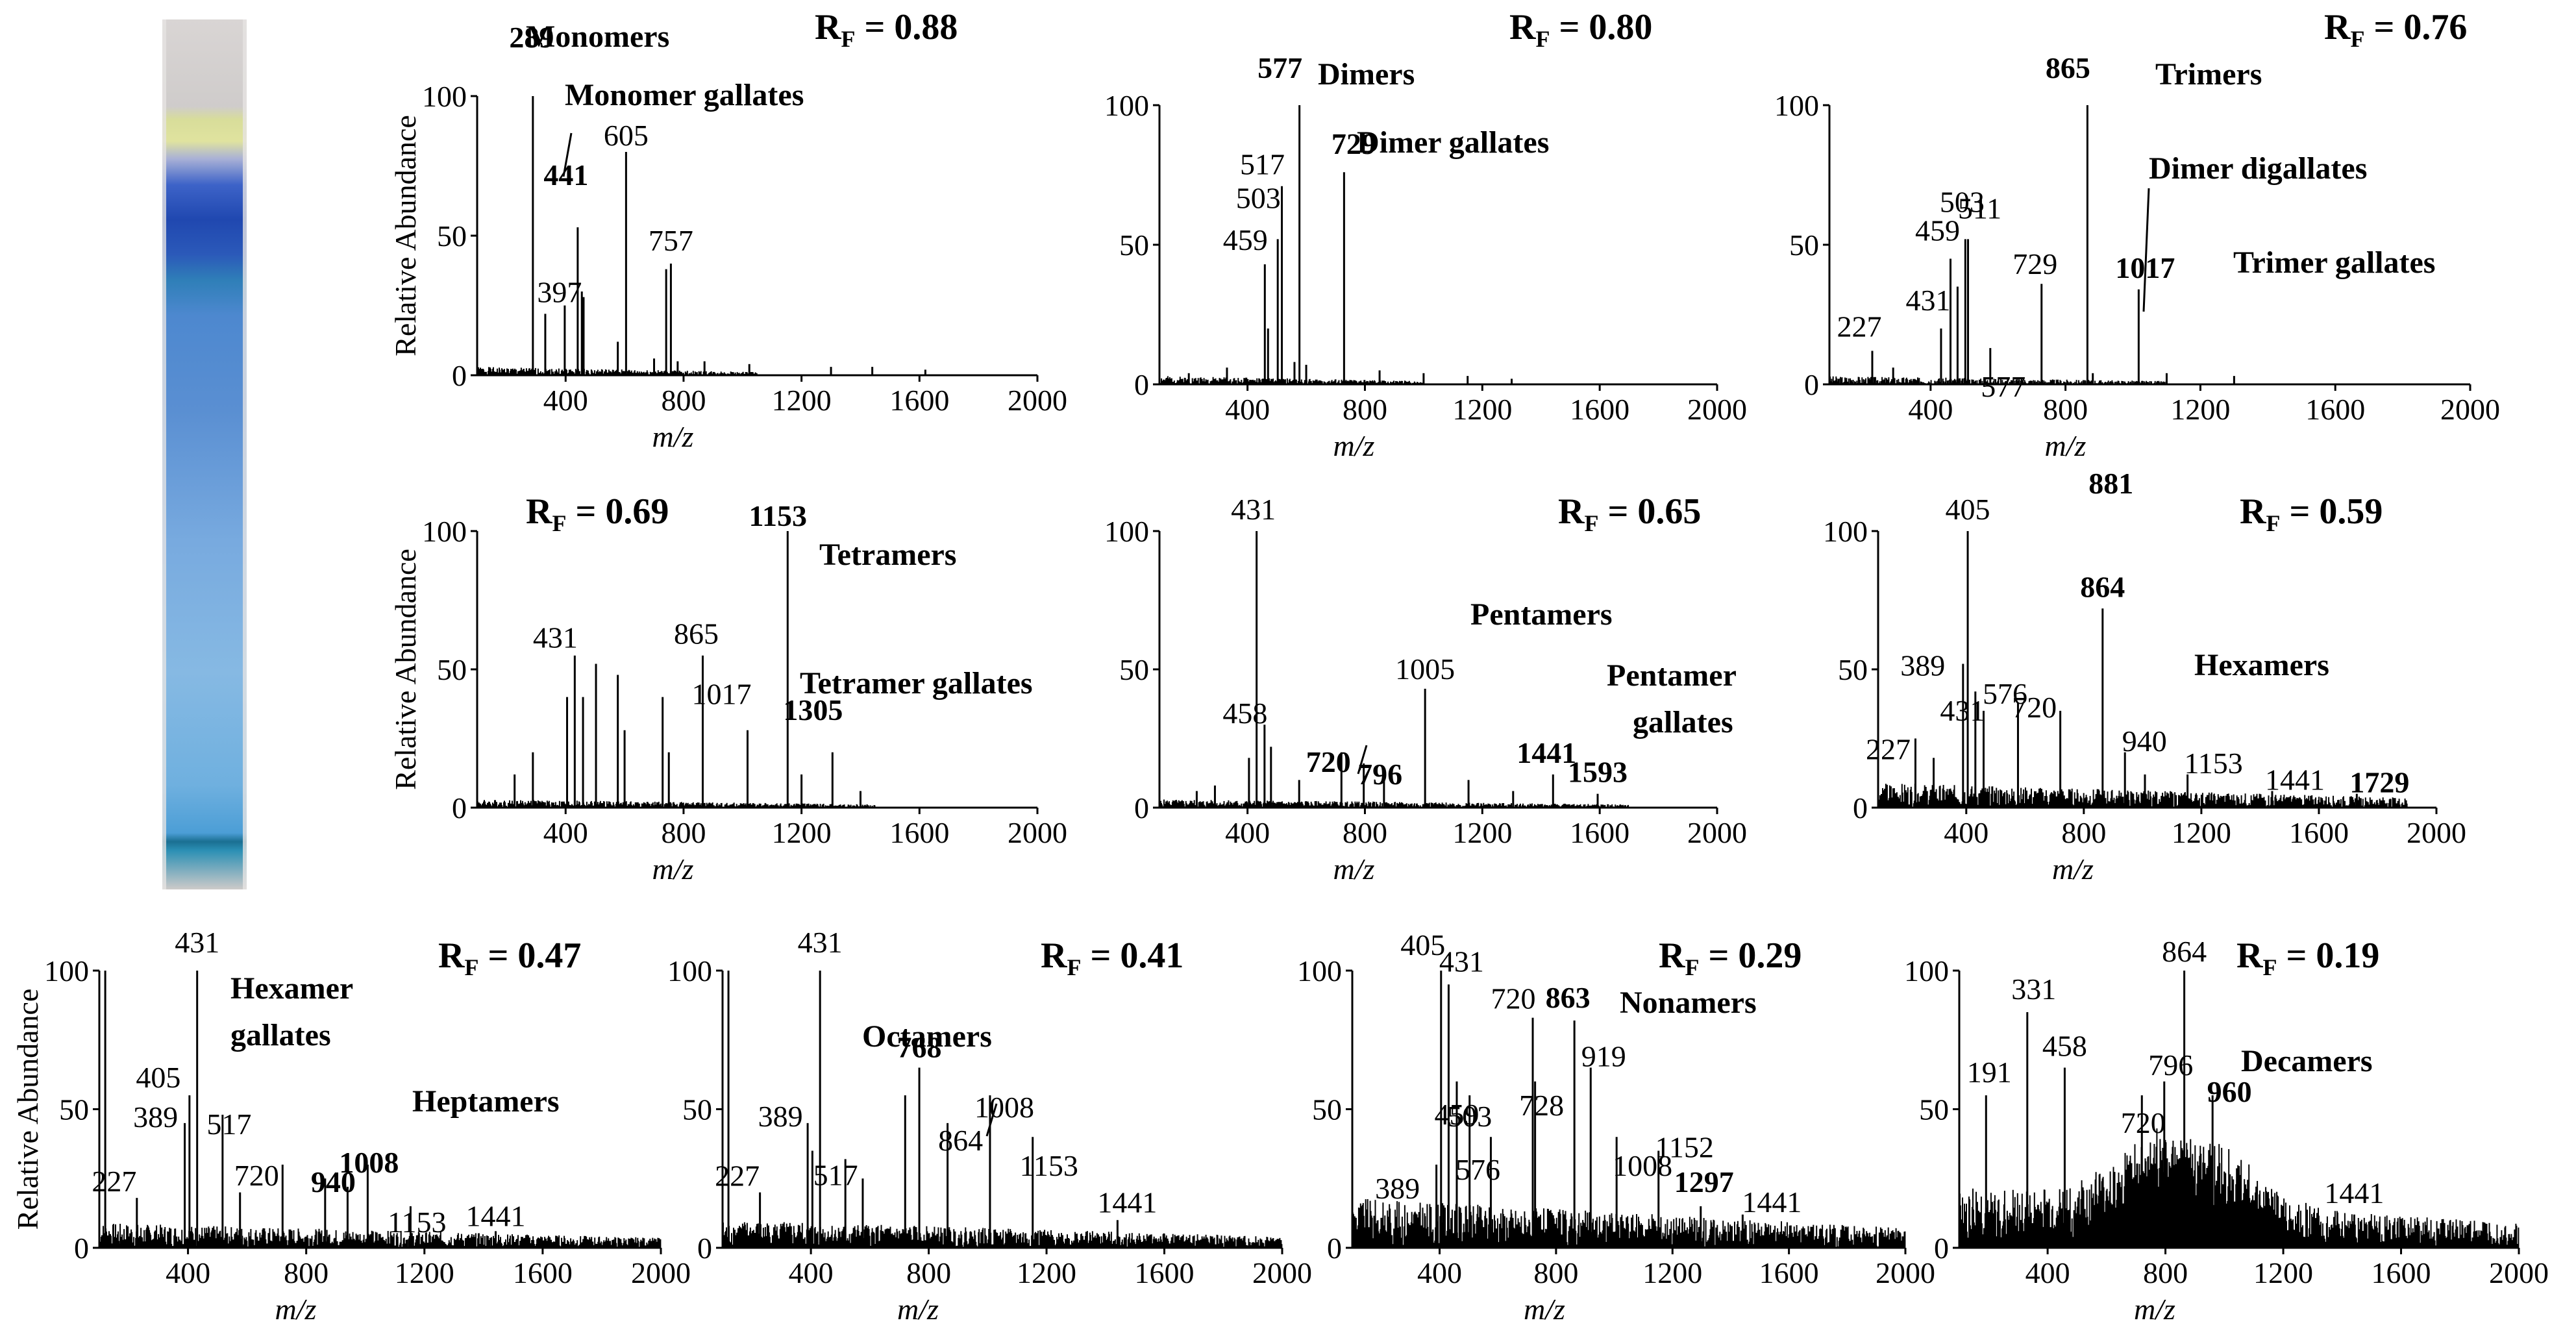  What do you see at coordinates (280, 1035) in the screenshot?
I see `series-annotation: gallates` at bounding box center [280, 1035].